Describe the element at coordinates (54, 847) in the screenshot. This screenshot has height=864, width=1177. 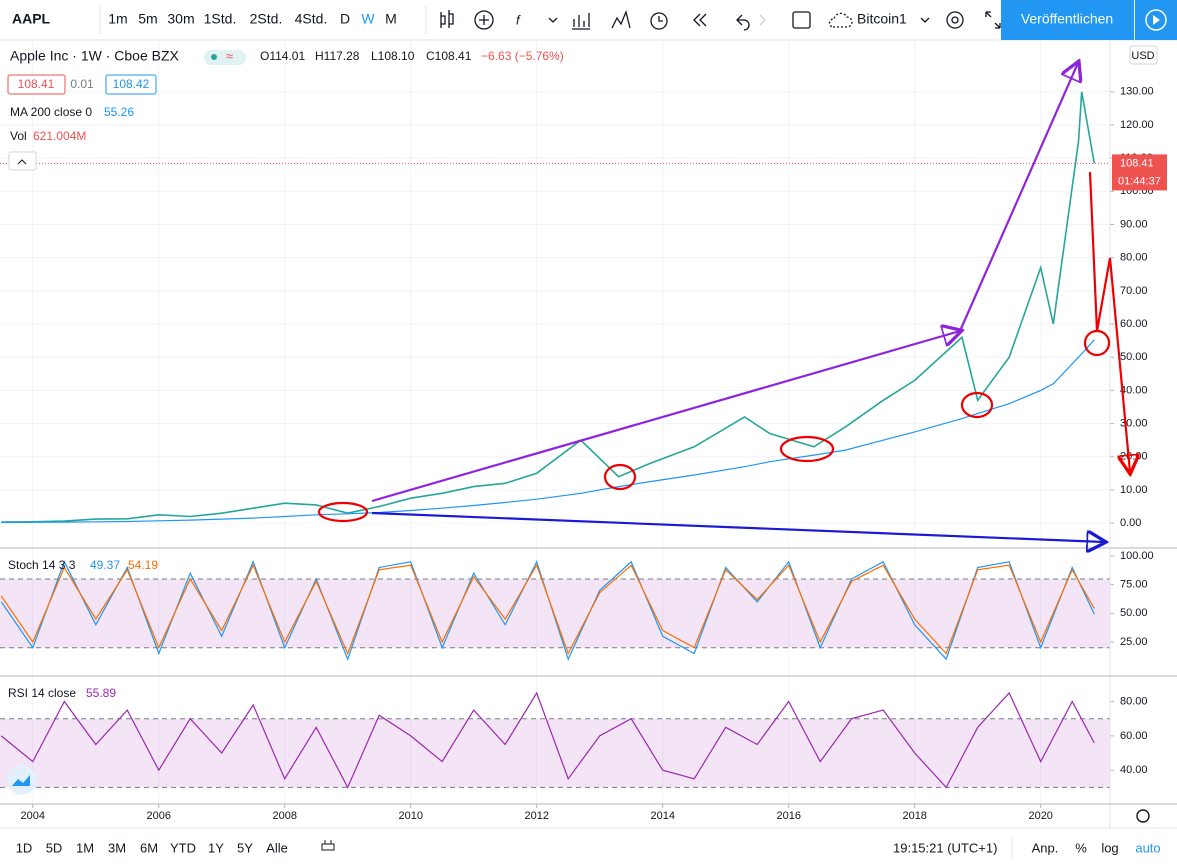
I see `range-button: 5D` at that location.